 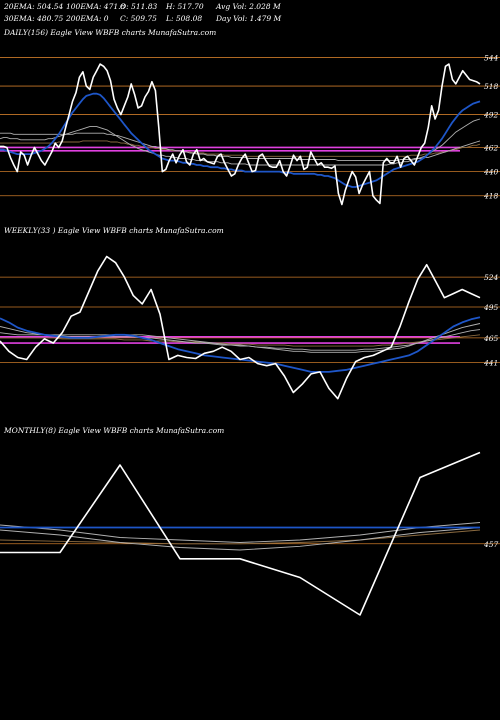 What do you see at coordinates (248, 6) in the screenshot?
I see `header-avgvol: Avg Vol: 2.028 M` at bounding box center [248, 6].